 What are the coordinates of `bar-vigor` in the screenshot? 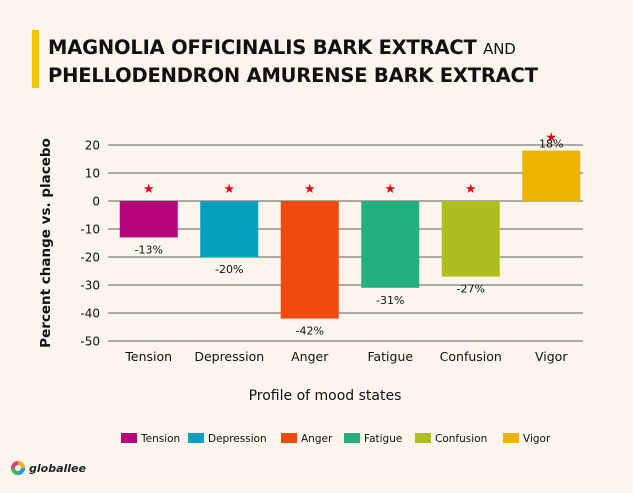 It's located at (551, 175).